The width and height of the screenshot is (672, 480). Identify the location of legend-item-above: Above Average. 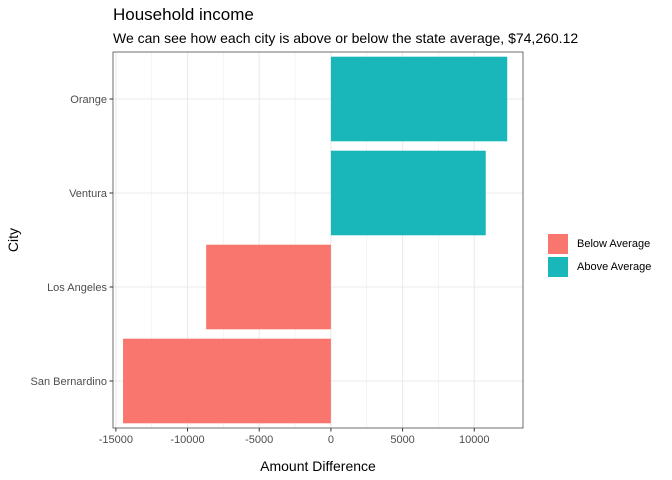
(599, 266).